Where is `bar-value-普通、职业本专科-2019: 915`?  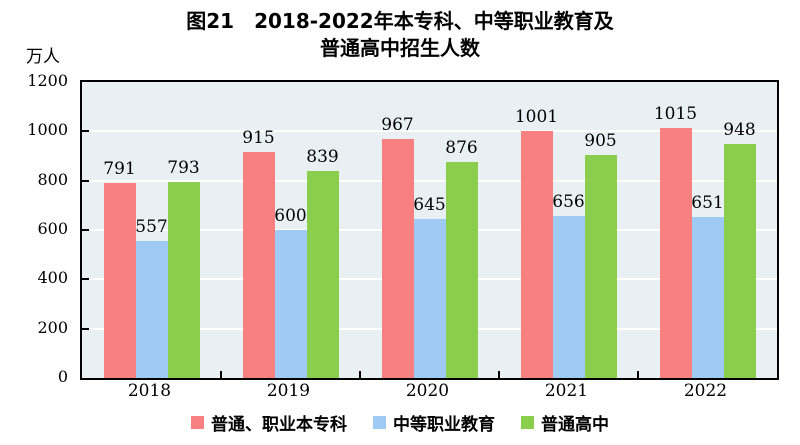 bar-value-普通、职业本专科-2019: 915 is located at coordinates (258, 138).